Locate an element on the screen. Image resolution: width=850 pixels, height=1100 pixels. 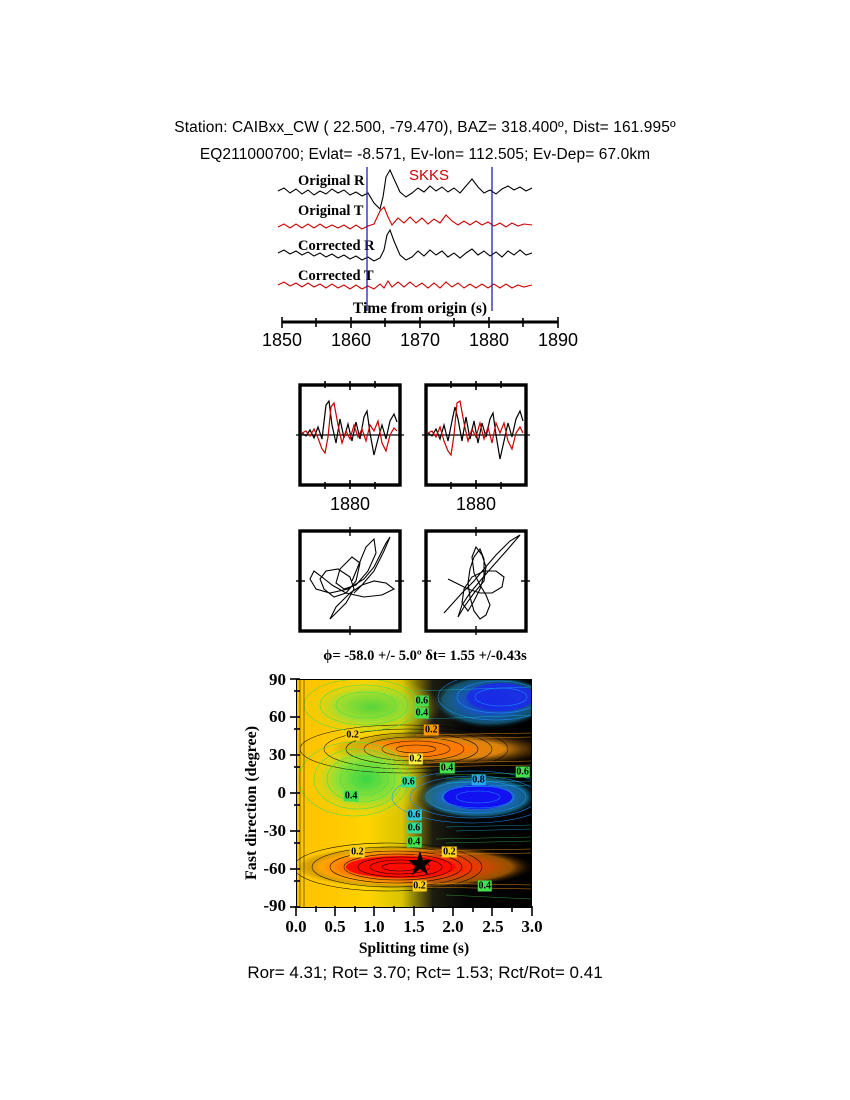
contour-xtick-25: 2.5 is located at coordinates (493, 926).